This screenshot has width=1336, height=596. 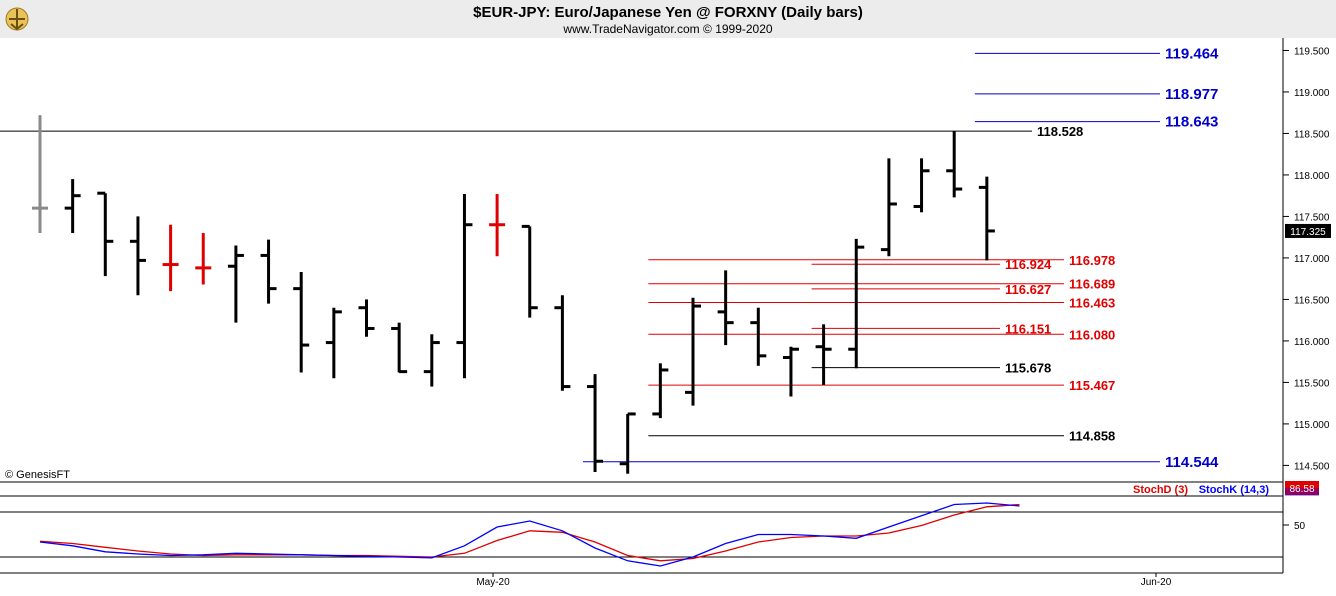 What do you see at coordinates (1191, 122) in the screenshot?
I see `level-label: 118.643` at bounding box center [1191, 122].